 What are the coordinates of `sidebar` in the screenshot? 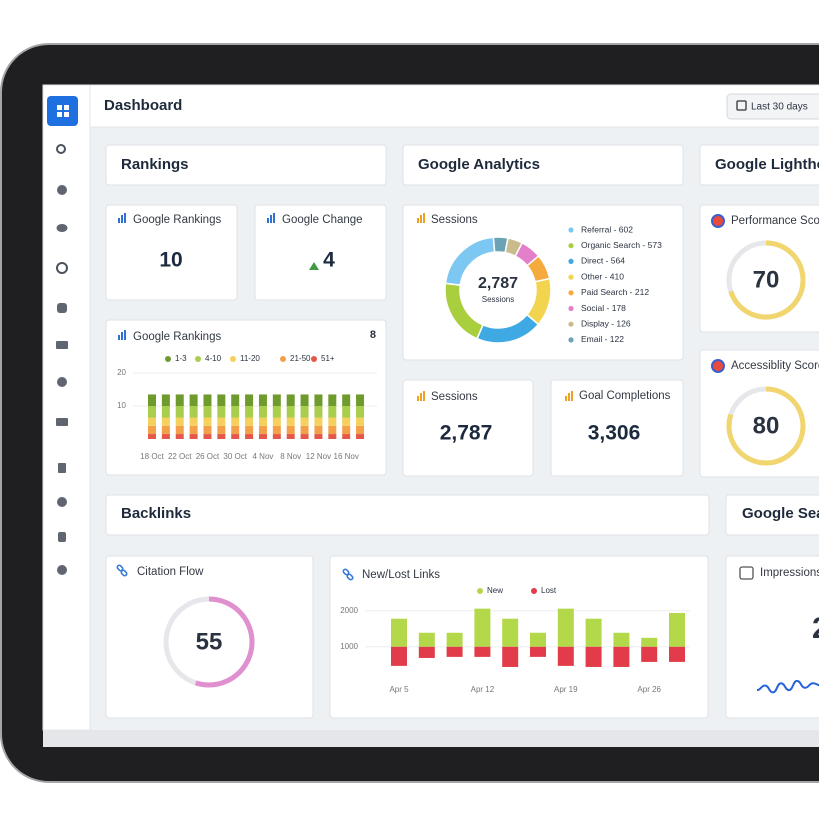 It's located at (66, 407).